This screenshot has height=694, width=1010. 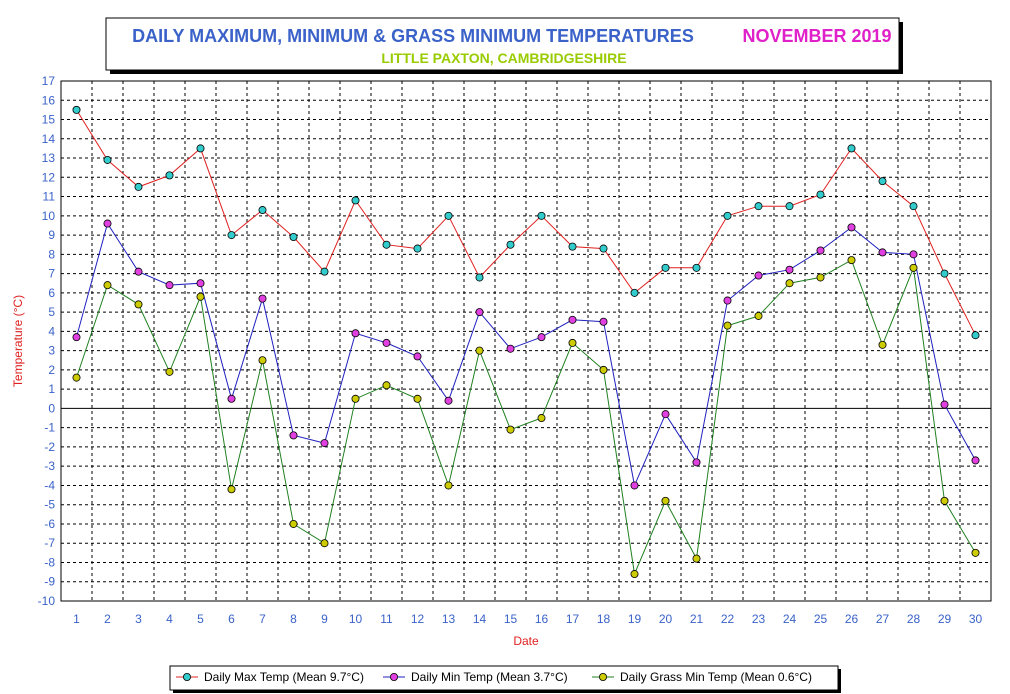 I want to click on y-tick-label: 9, so click(x=51, y=235).